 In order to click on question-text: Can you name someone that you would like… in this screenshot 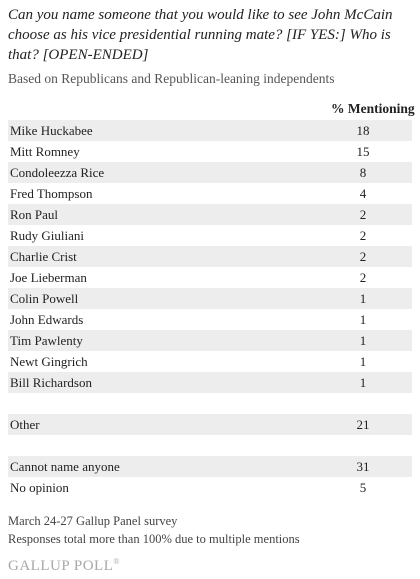, I will do `click(200, 35)`.